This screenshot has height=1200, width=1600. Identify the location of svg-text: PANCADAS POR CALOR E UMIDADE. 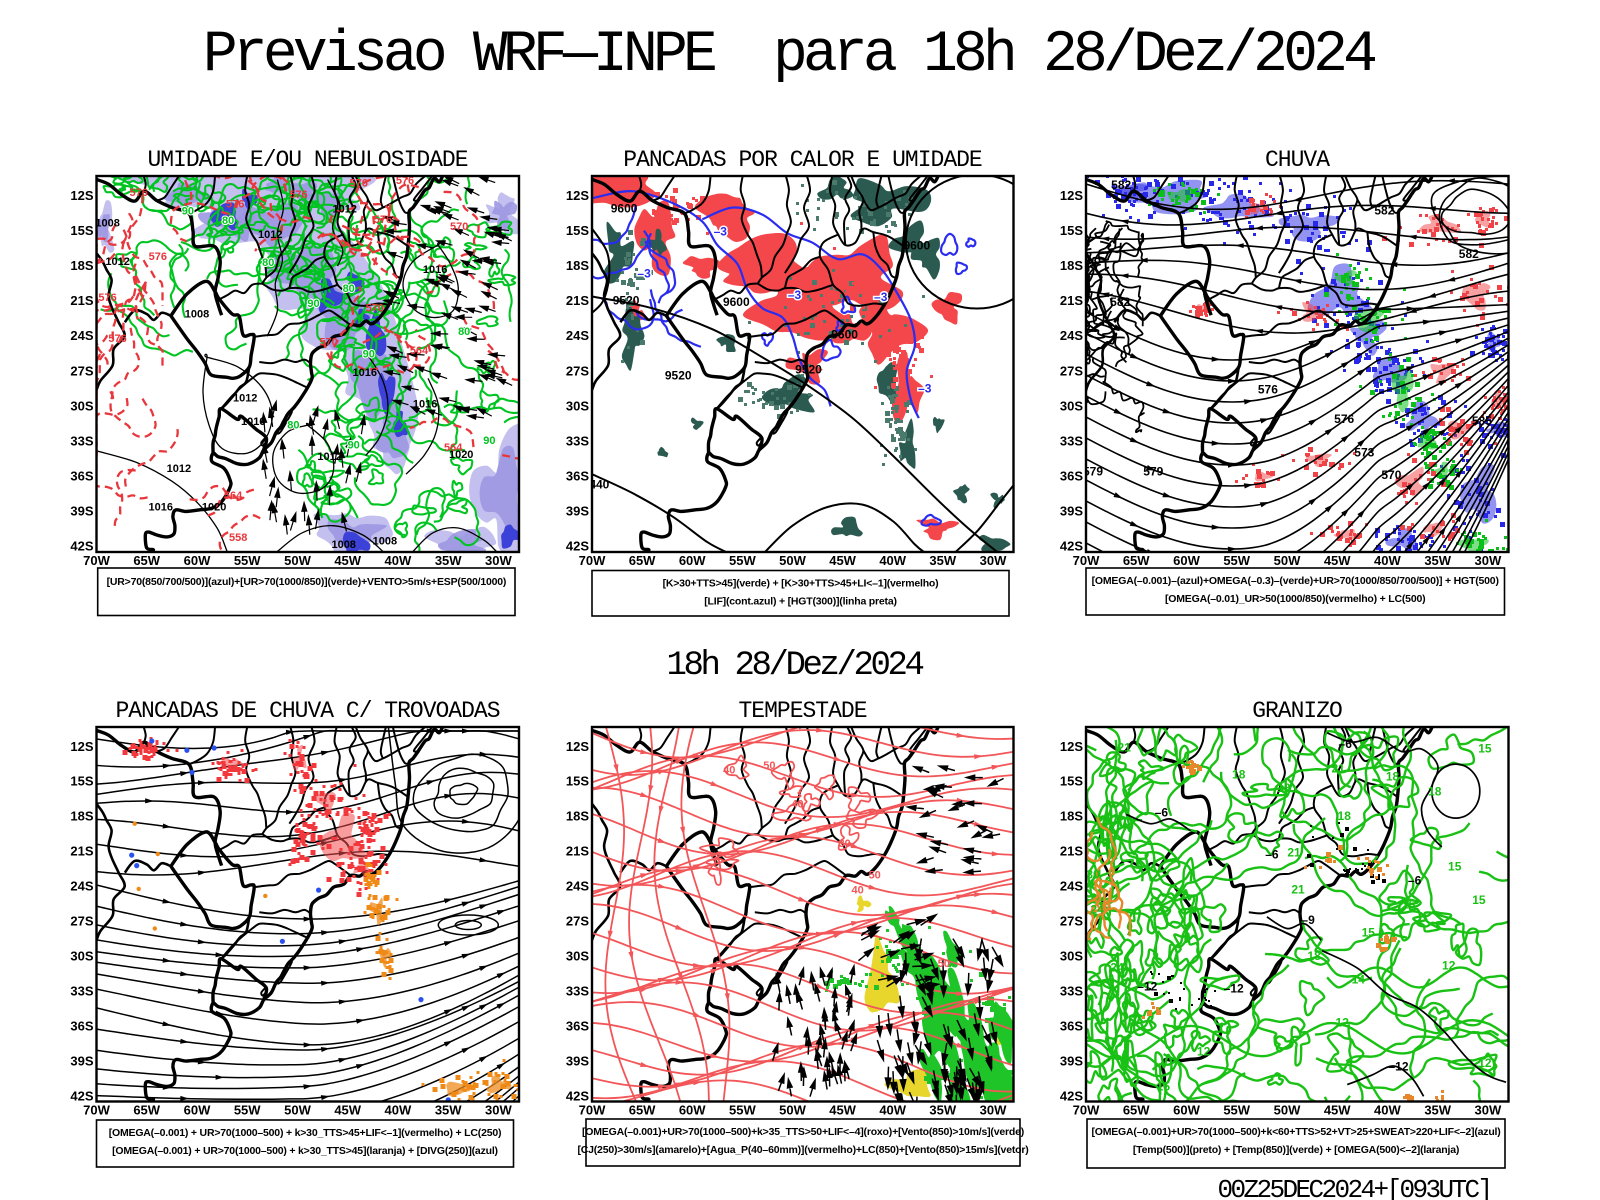
(802, 160).